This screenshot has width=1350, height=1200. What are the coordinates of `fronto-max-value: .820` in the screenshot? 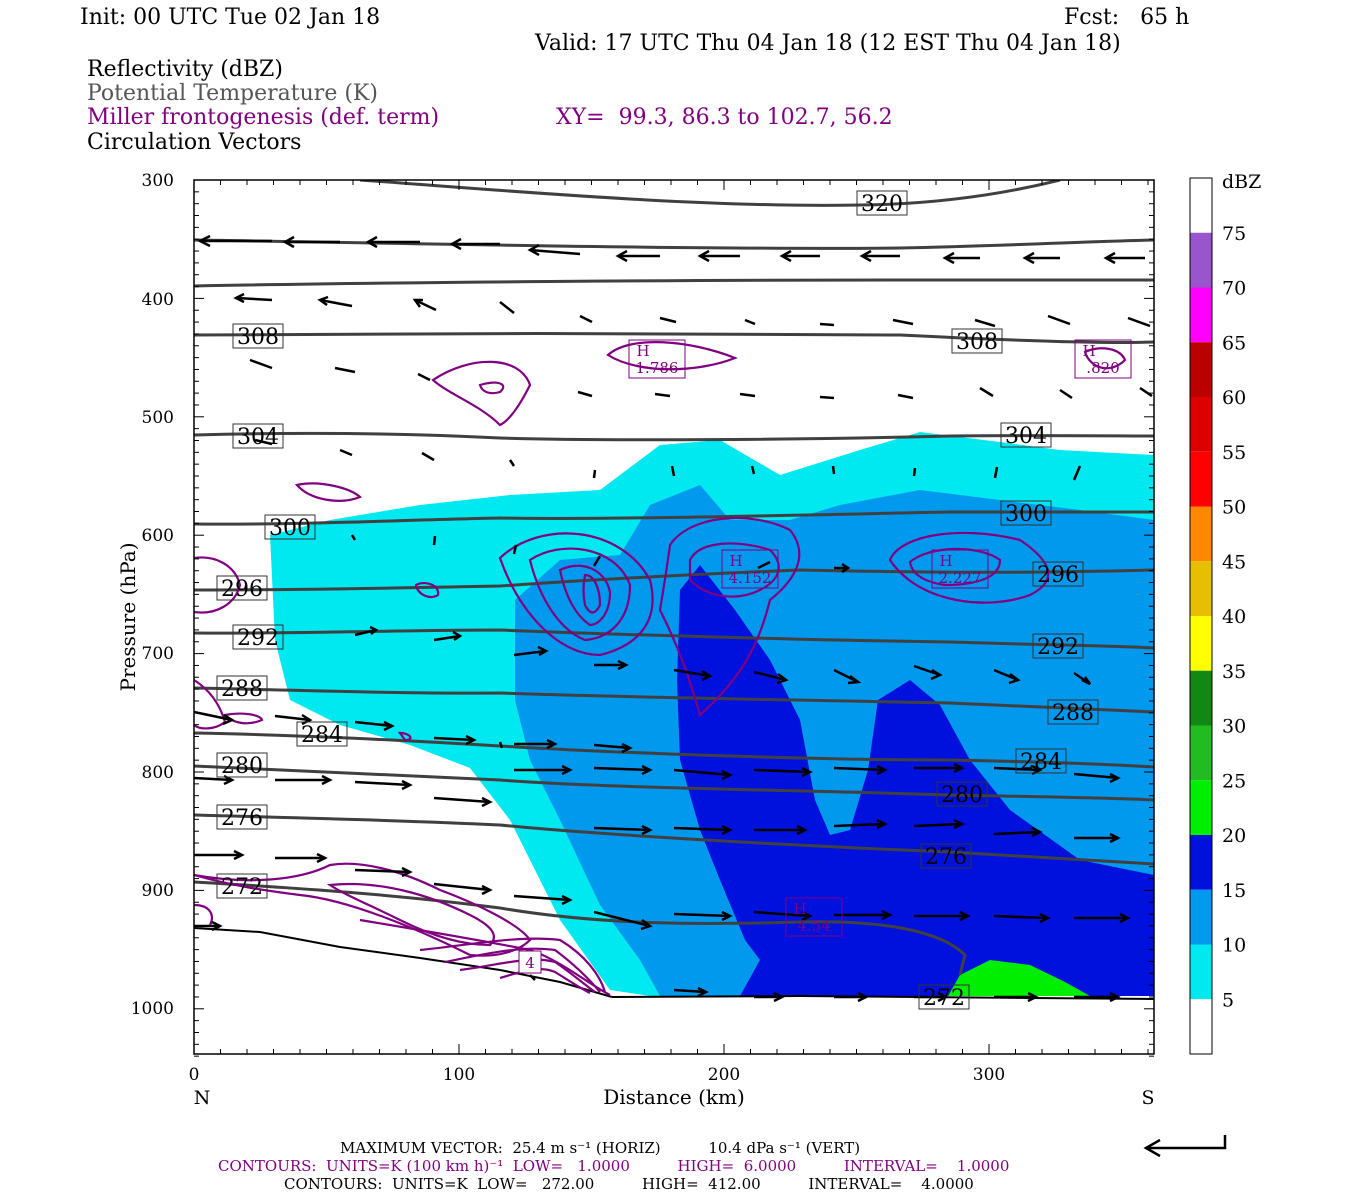 It's located at (1102, 368).